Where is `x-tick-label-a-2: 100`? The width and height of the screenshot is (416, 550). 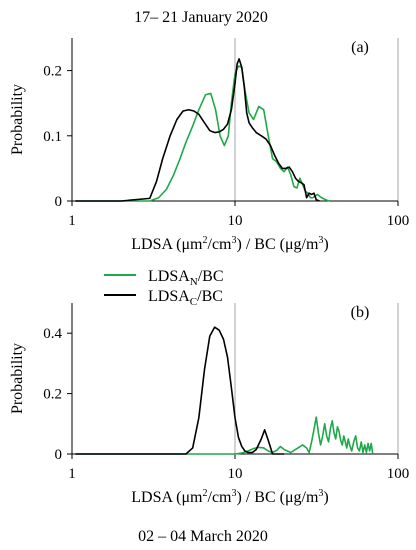 x-tick-label-a-2: 100 is located at coordinates (398, 221).